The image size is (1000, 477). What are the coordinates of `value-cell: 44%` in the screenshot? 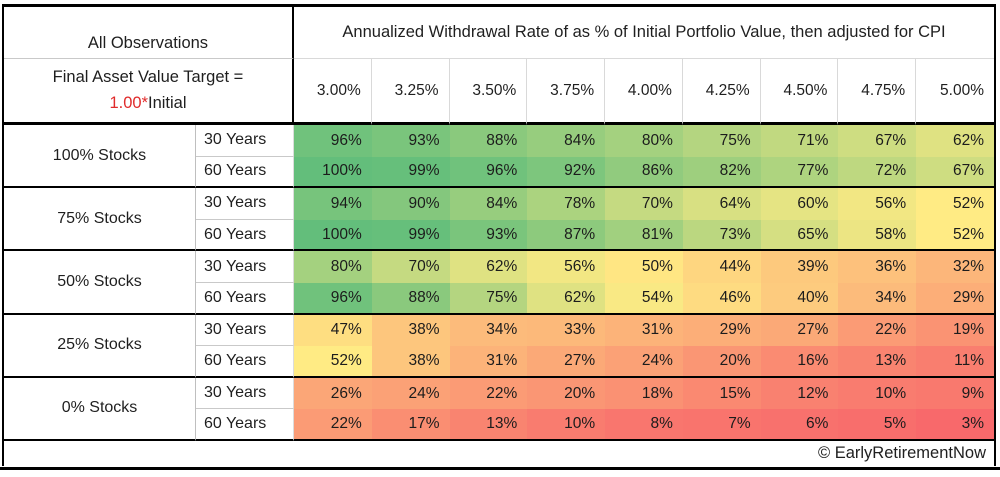 It's located at (721, 267).